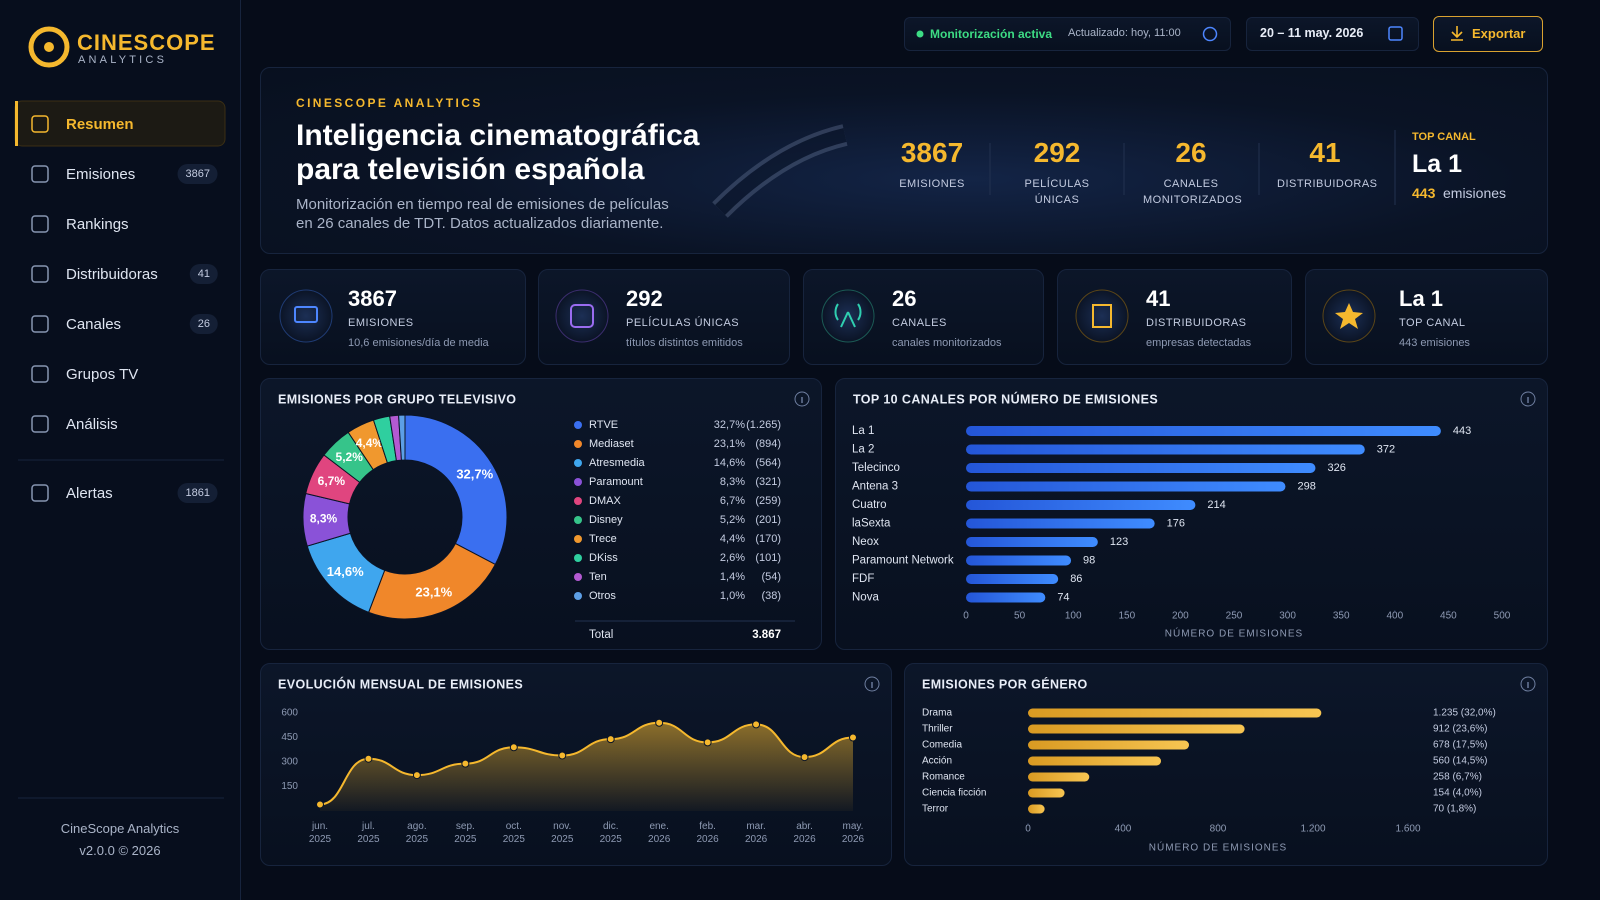 The width and height of the screenshot is (1600, 900). I want to click on nav-badge: 41, so click(203, 274).